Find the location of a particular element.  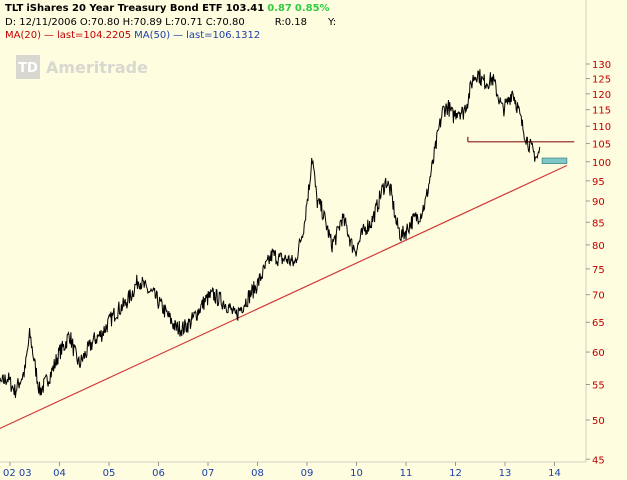

low-readout: L:70.71 is located at coordinates (184, 22).